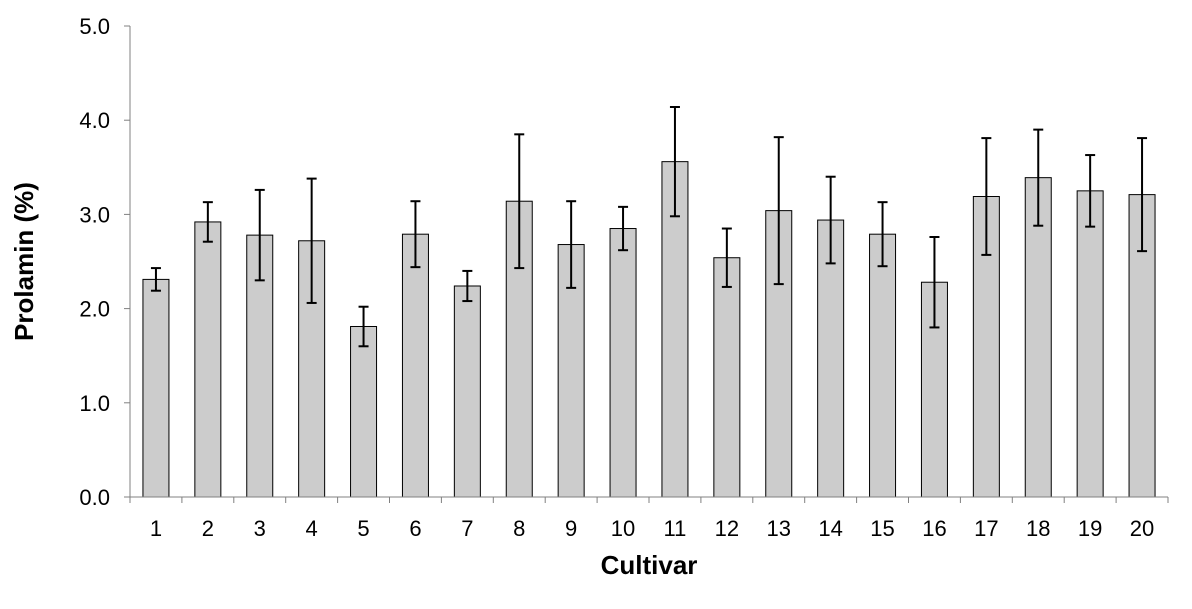 This screenshot has height=609, width=1192. I want to click on y-tick-label: 0.0, so click(94, 497).